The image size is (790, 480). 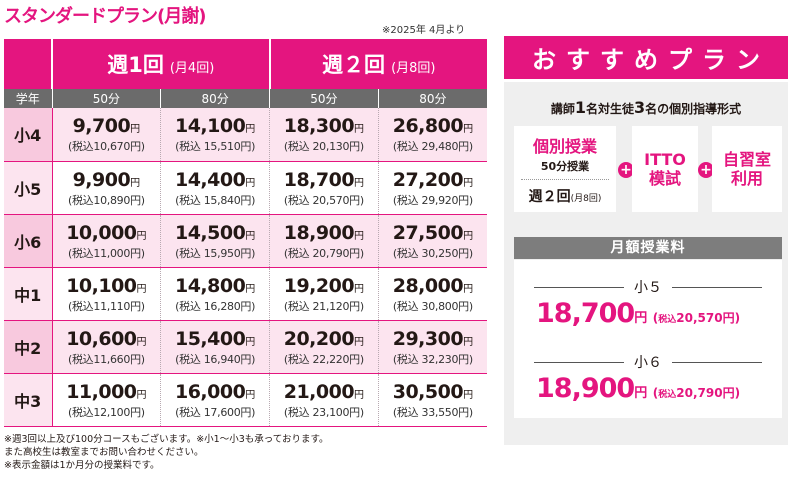 What do you see at coordinates (210, 179) in the screenshot?
I see `price-amount: 14,400` at bounding box center [210, 179].